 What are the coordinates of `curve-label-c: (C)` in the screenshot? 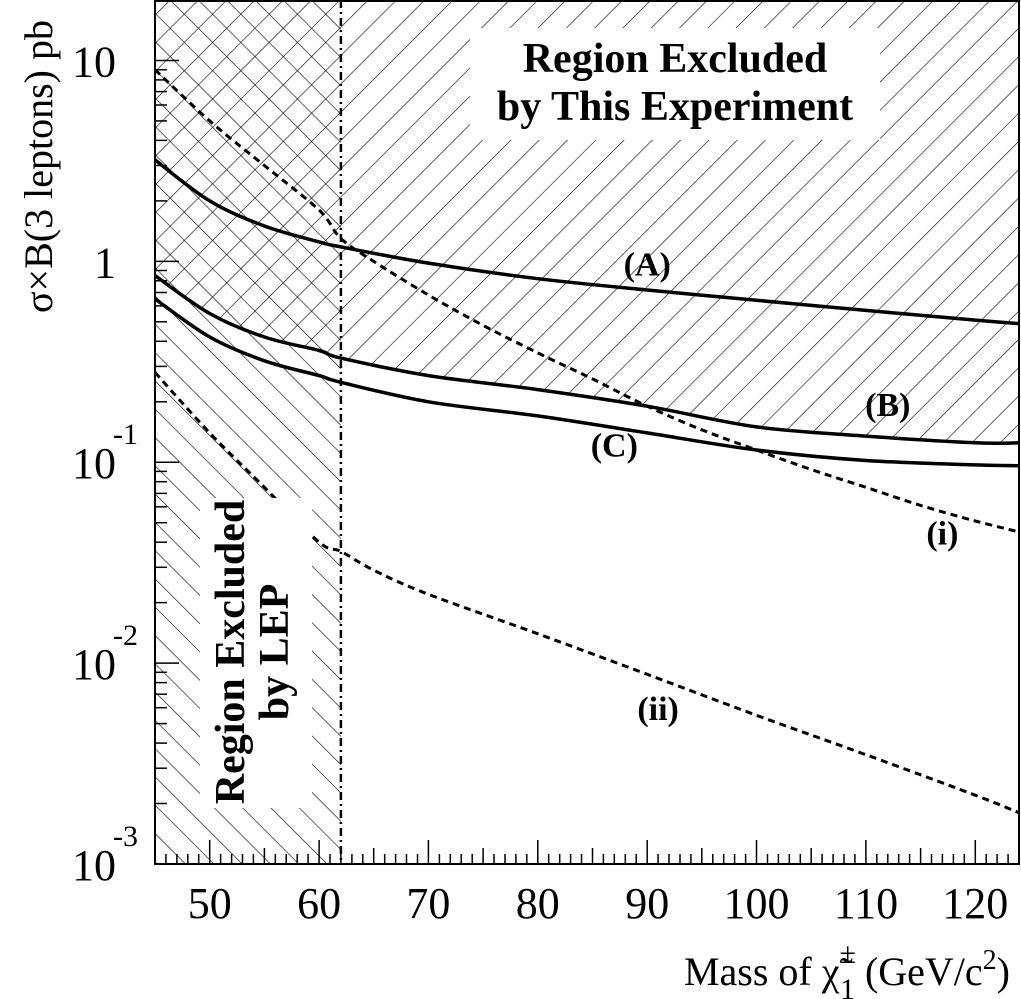 It's located at (614, 445).